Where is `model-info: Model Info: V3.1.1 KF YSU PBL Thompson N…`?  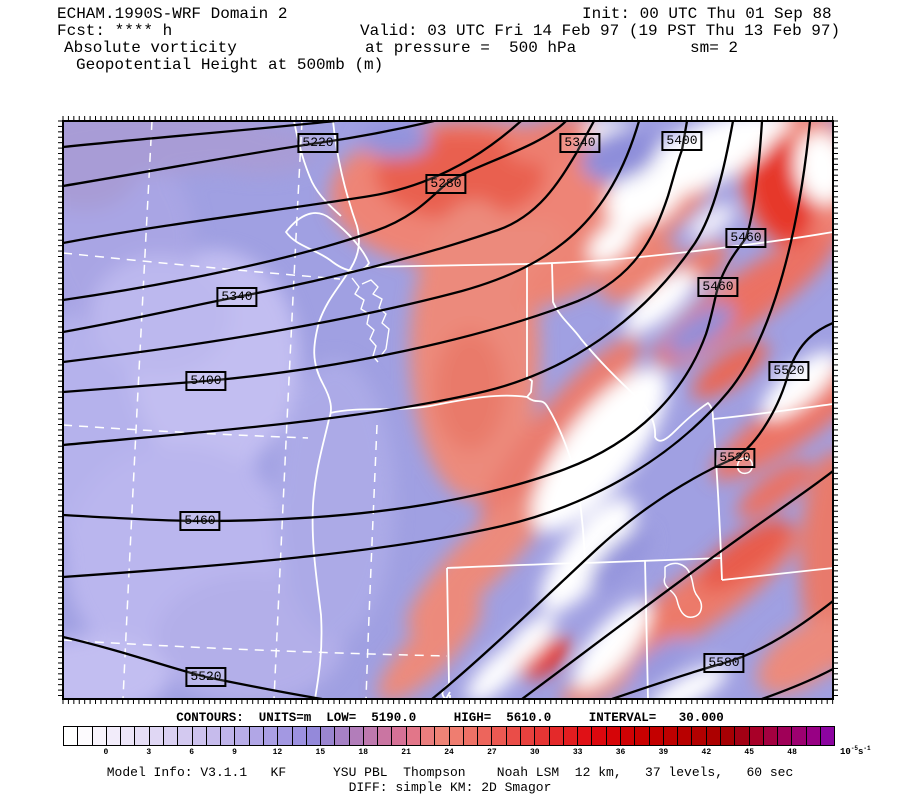
model-info: Model Info: V3.1.1 KF YSU PBL Thompson N… is located at coordinates (450, 772).